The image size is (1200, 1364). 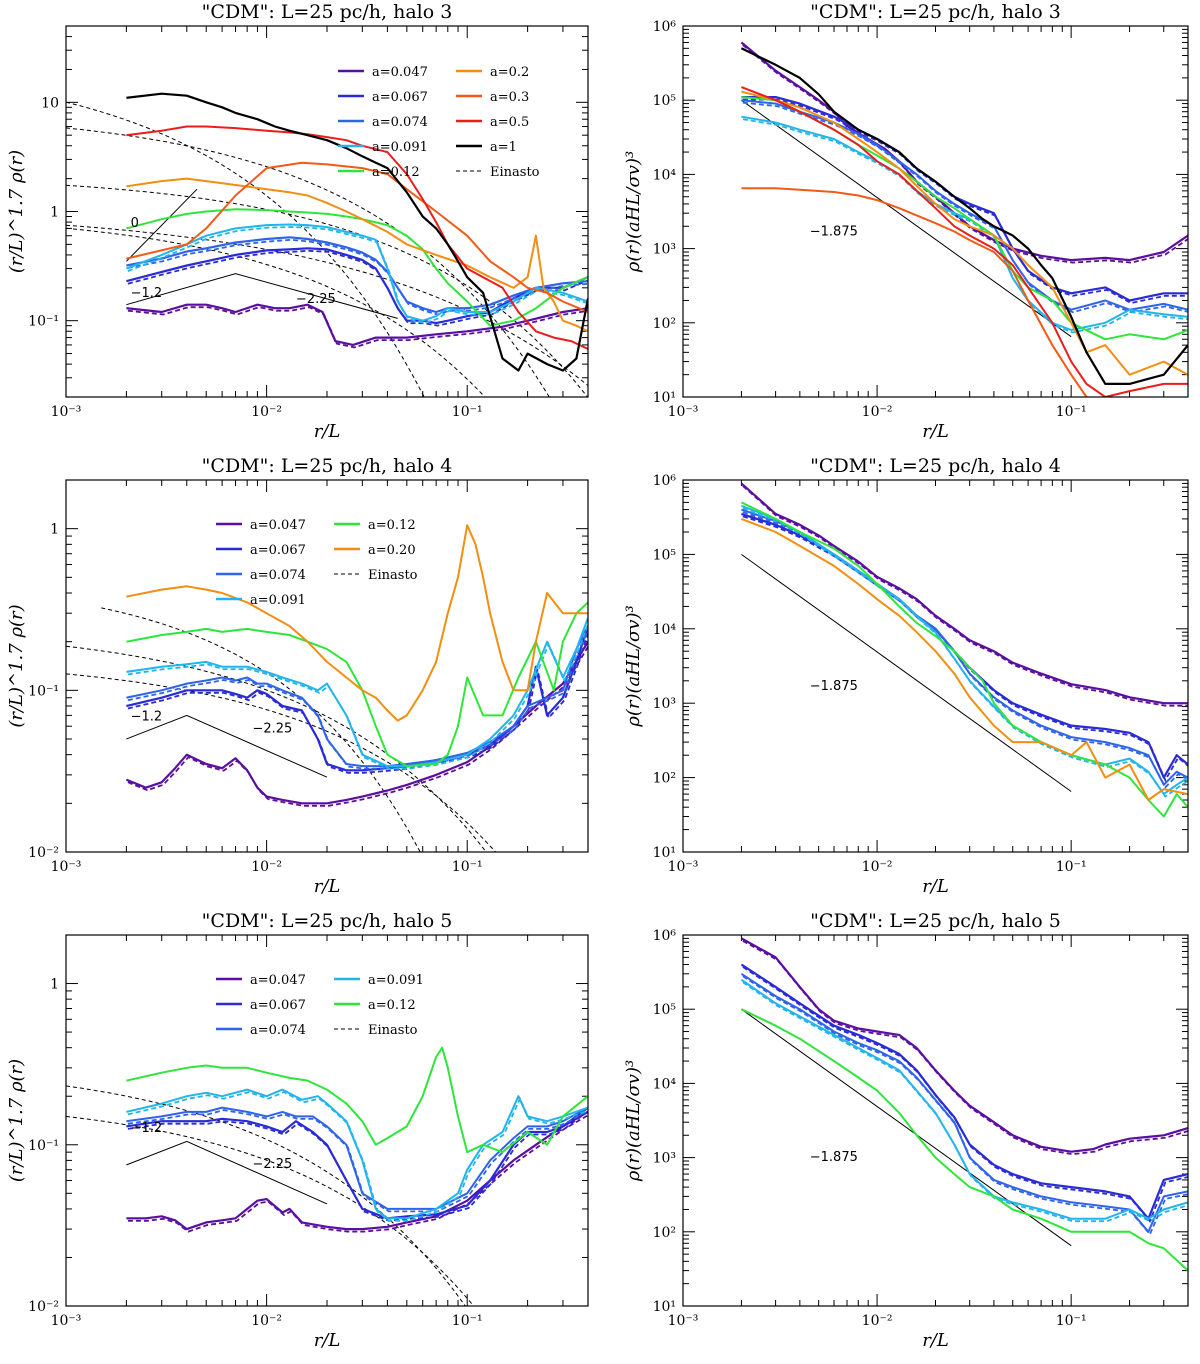 What do you see at coordinates (935, 921) in the screenshot?
I see `chart-title: "CDM": L=25 pc/h, halo 5` at bounding box center [935, 921].